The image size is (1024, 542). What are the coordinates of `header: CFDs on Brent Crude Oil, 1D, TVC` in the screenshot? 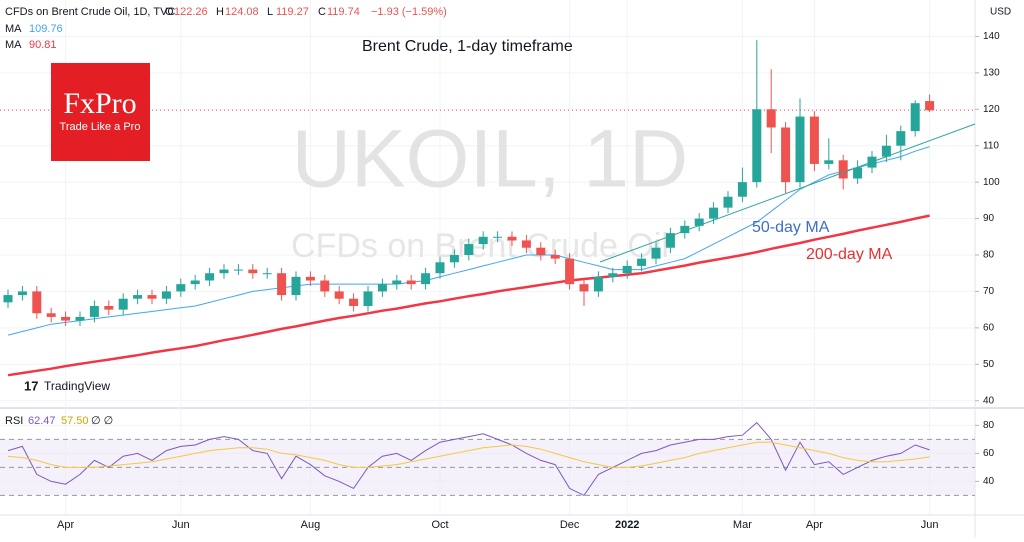 It's located at (90, 12).